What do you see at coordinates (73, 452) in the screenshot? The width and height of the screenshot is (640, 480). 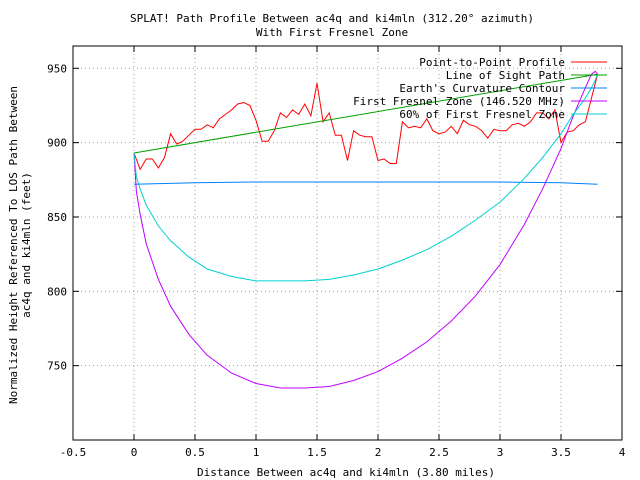 I see `x-tick-label: -0.5` at bounding box center [73, 452].